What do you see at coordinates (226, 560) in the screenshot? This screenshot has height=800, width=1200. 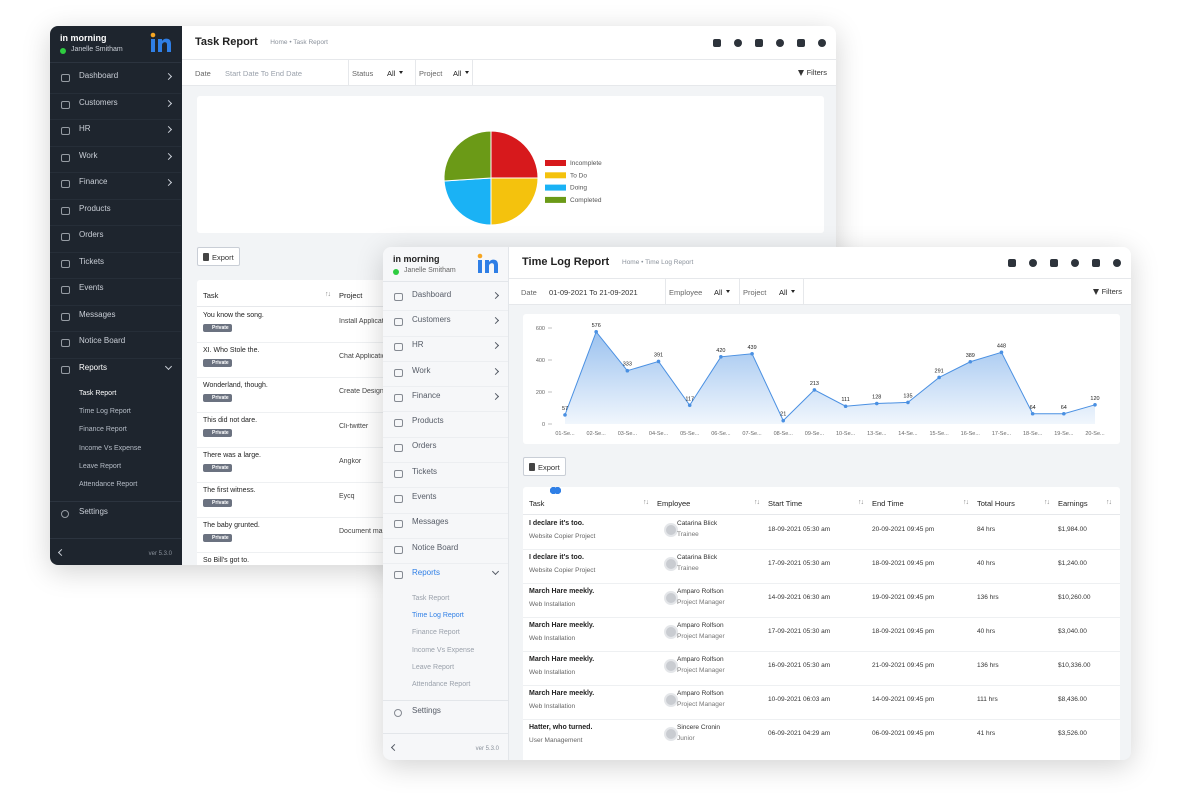 I see `task-name: So Bill's got to.` at bounding box center [226, 560].